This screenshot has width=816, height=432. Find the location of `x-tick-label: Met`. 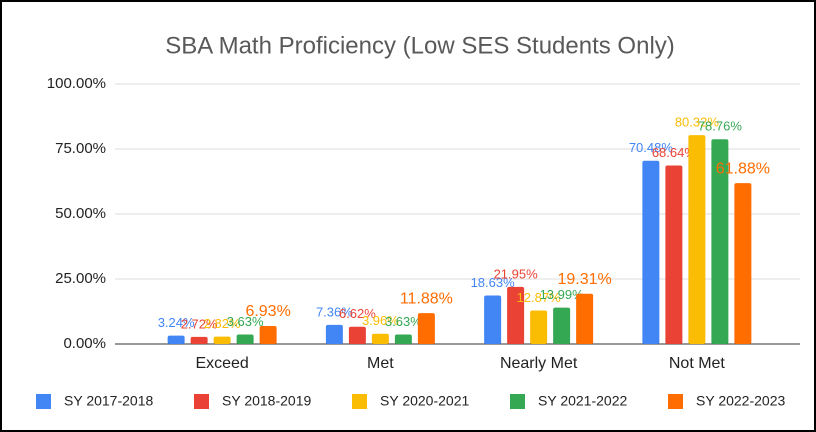

x-tick-label: Met is located at coordinates (380, 363).